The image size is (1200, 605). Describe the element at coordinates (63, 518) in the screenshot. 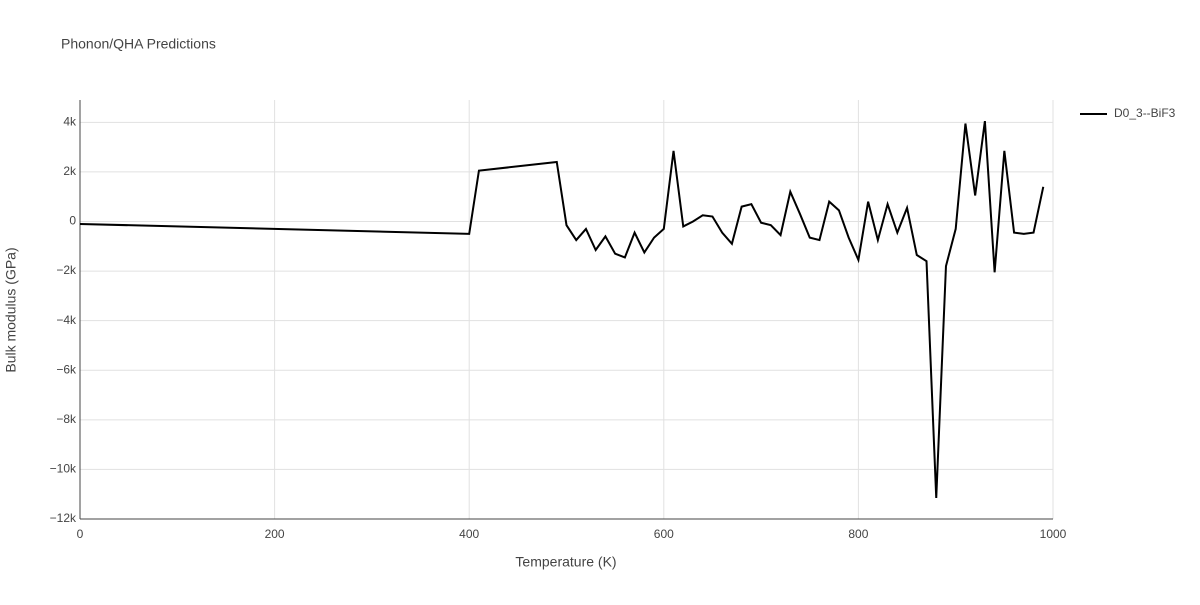

I see `y-tick-label: −12k` at that location.